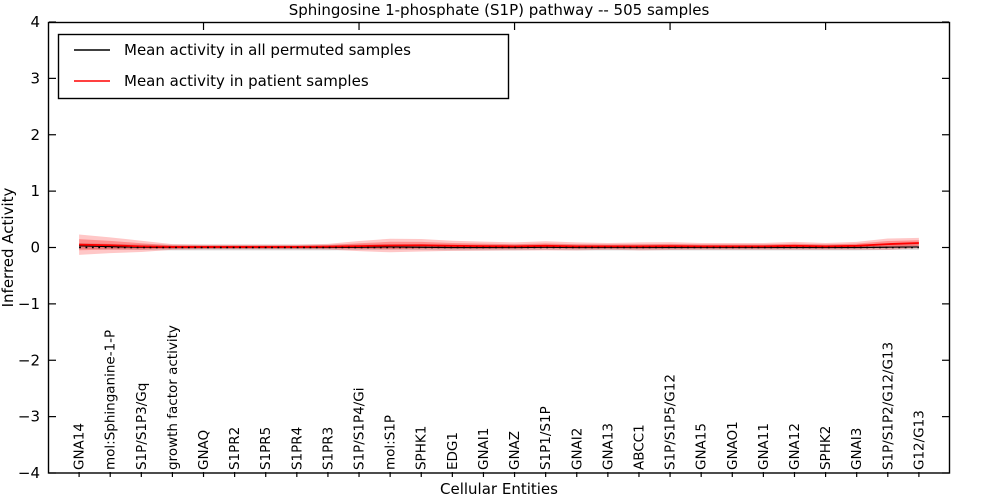 This screenshot has width=1000, height=504. Describe the element at coordinates (919, 440) in the screenshot. I see `x-category-label: G12/G13` at that location.